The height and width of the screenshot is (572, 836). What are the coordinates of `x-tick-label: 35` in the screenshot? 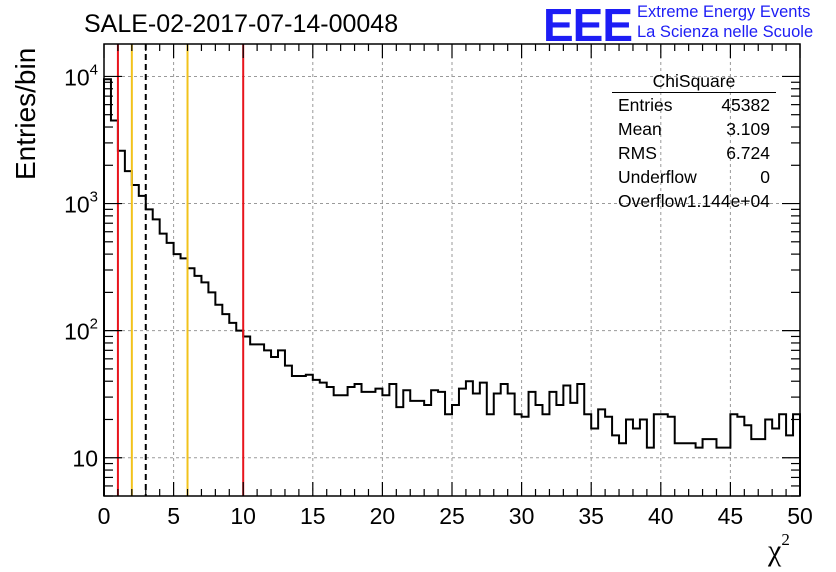 It's located at (591, 516).